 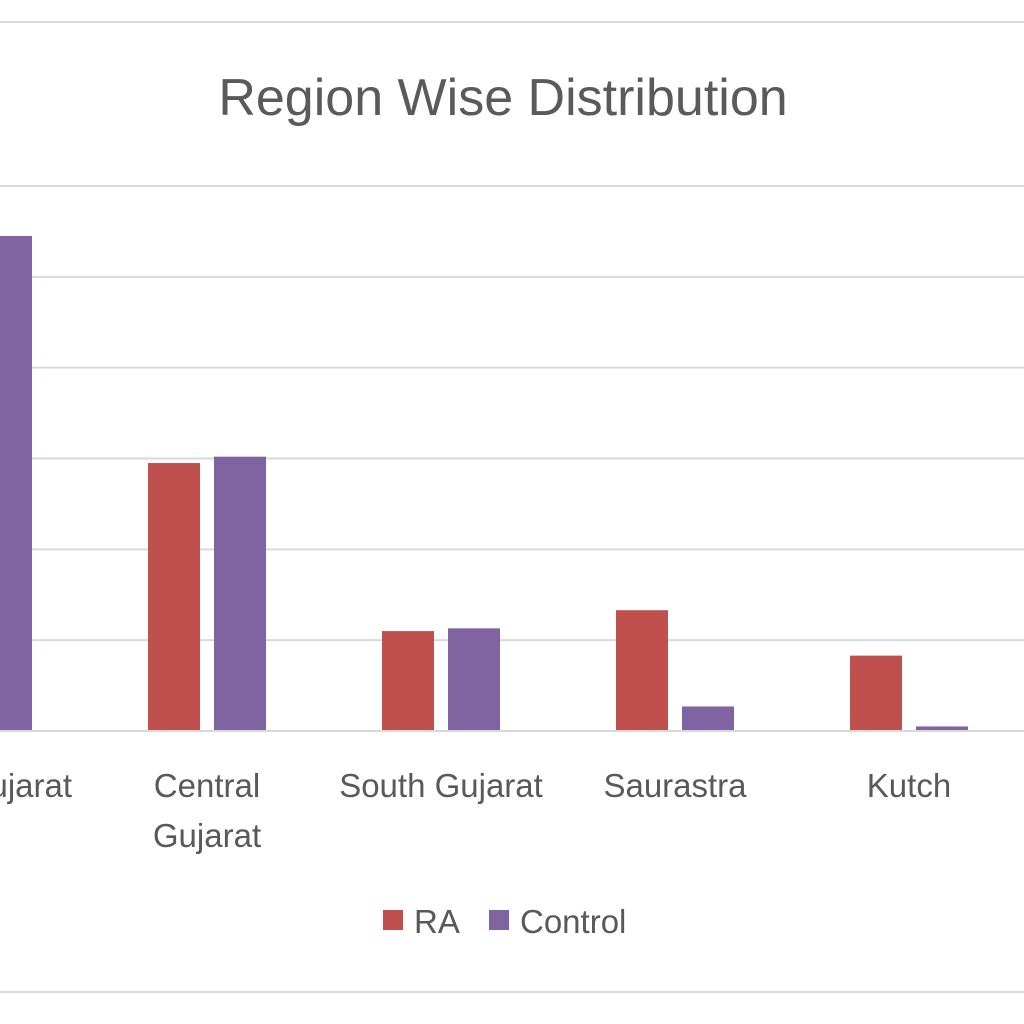 I want to click on category-label: Central, so click(x=207, y=785).